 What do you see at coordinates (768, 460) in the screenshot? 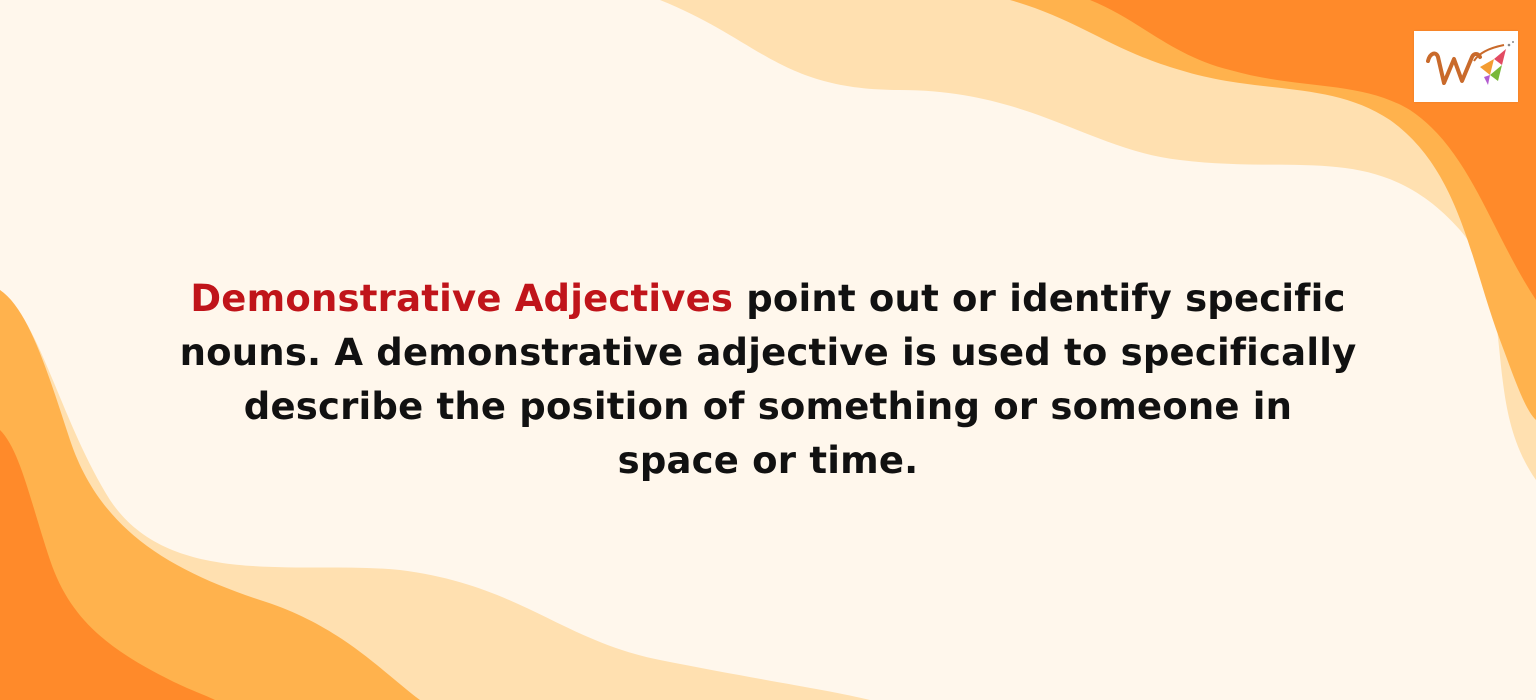
I see `text-line-4: space or time.` at bounding box center [768, 460].